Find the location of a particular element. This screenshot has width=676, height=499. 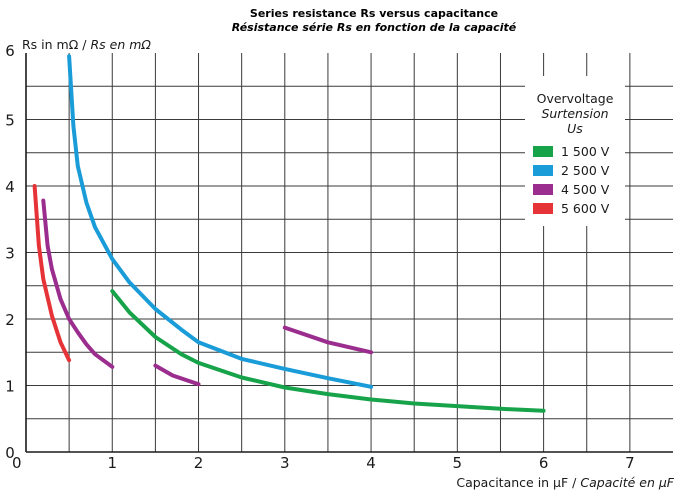

y-axis-label-fr: Rs en mΩ is located at coordinates (120, 44).